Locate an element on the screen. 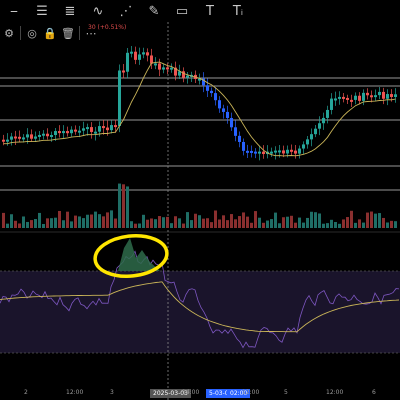  price-change-label: 30 (+0.51%) is located at coordinates (107, 27).